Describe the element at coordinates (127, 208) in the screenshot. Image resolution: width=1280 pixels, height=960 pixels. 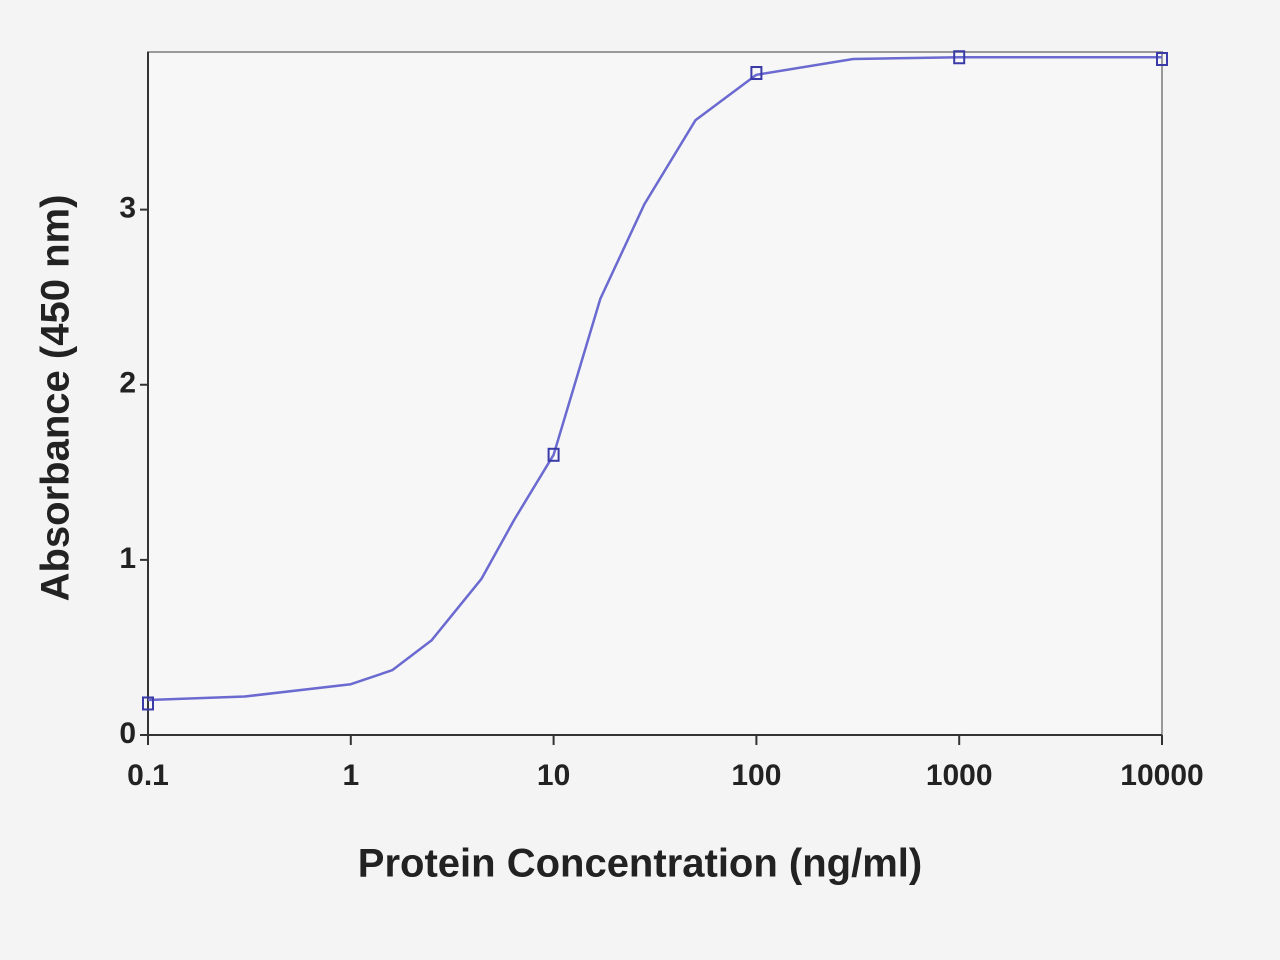
I see `y-tick-label: 3` at that location.